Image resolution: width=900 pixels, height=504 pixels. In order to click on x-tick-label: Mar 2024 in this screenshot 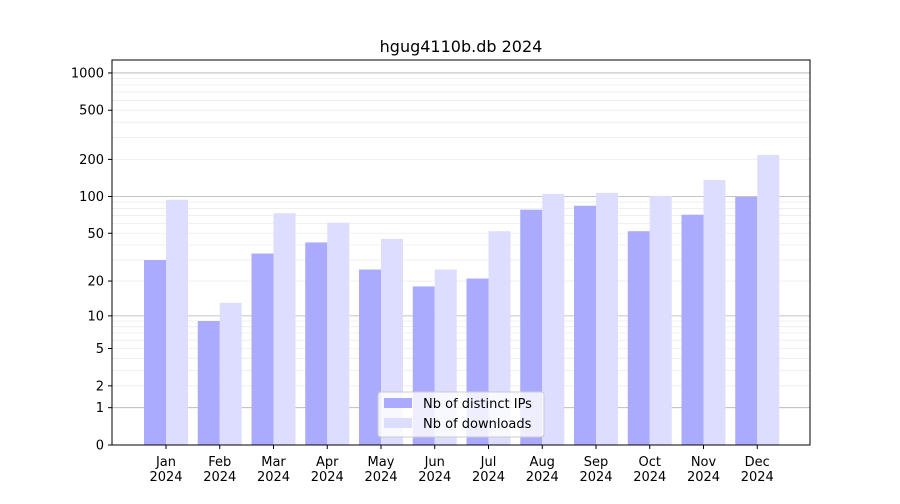, I will do `click(273, 470)`.